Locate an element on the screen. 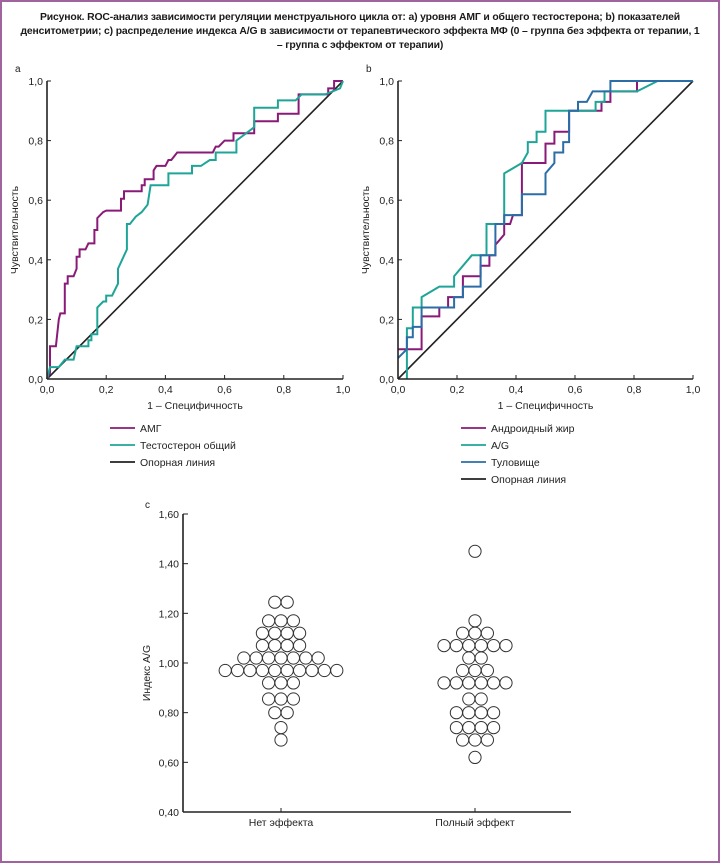 The width and height of the screenshot is (720, 863). x-tick-label: 0,0 is located at coordinates (398, 390).